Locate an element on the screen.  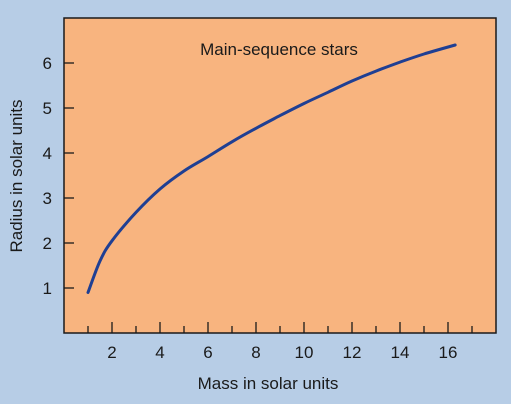
x-tick-label: 14 is located at coordinates (400, 352).